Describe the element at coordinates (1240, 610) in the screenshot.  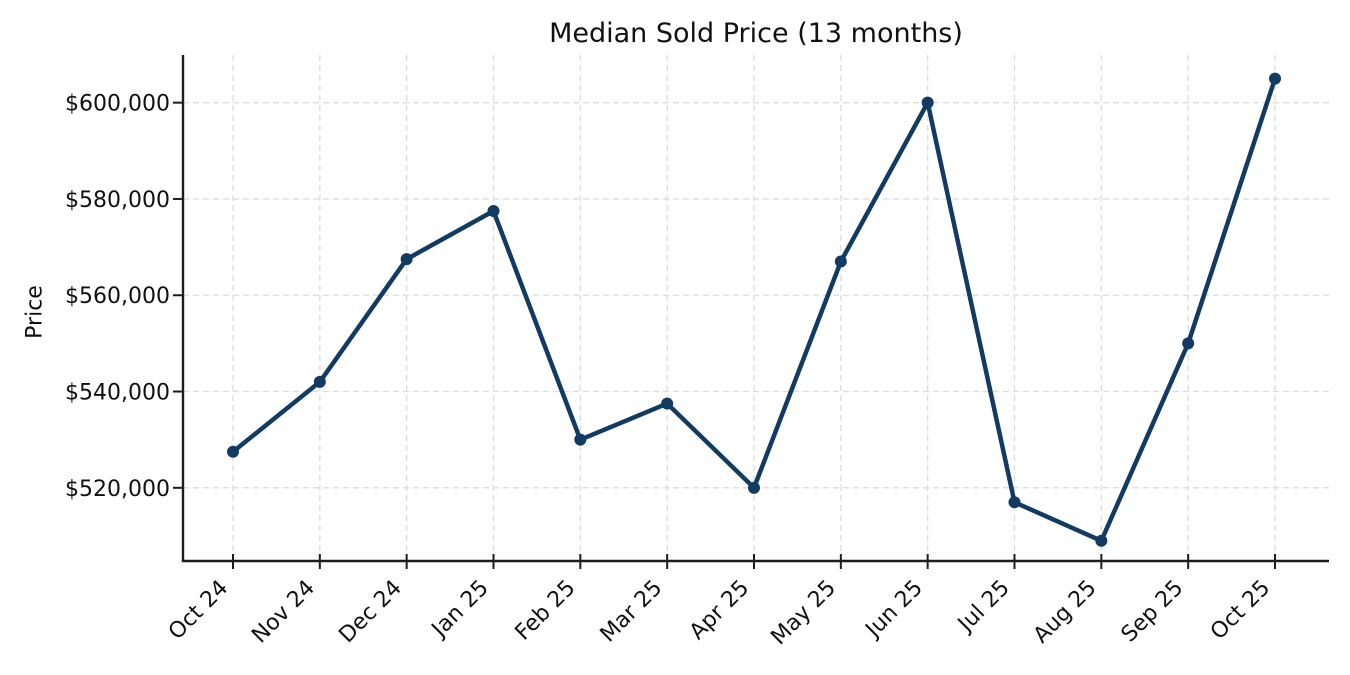
I see `x-tick-label: Oct 25` at that location.